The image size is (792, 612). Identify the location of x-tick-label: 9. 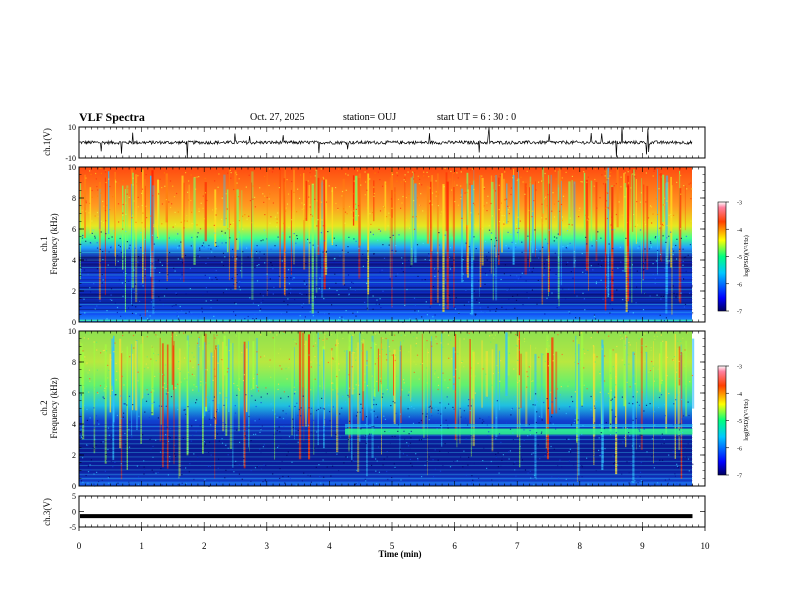
(642, 546).